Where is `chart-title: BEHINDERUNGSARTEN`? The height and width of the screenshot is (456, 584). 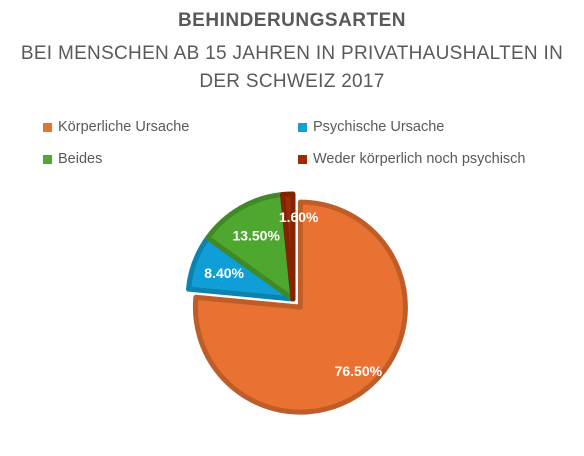
chart-title: BEHINDERUNGSARTEN is located at coordinates (292, 20).